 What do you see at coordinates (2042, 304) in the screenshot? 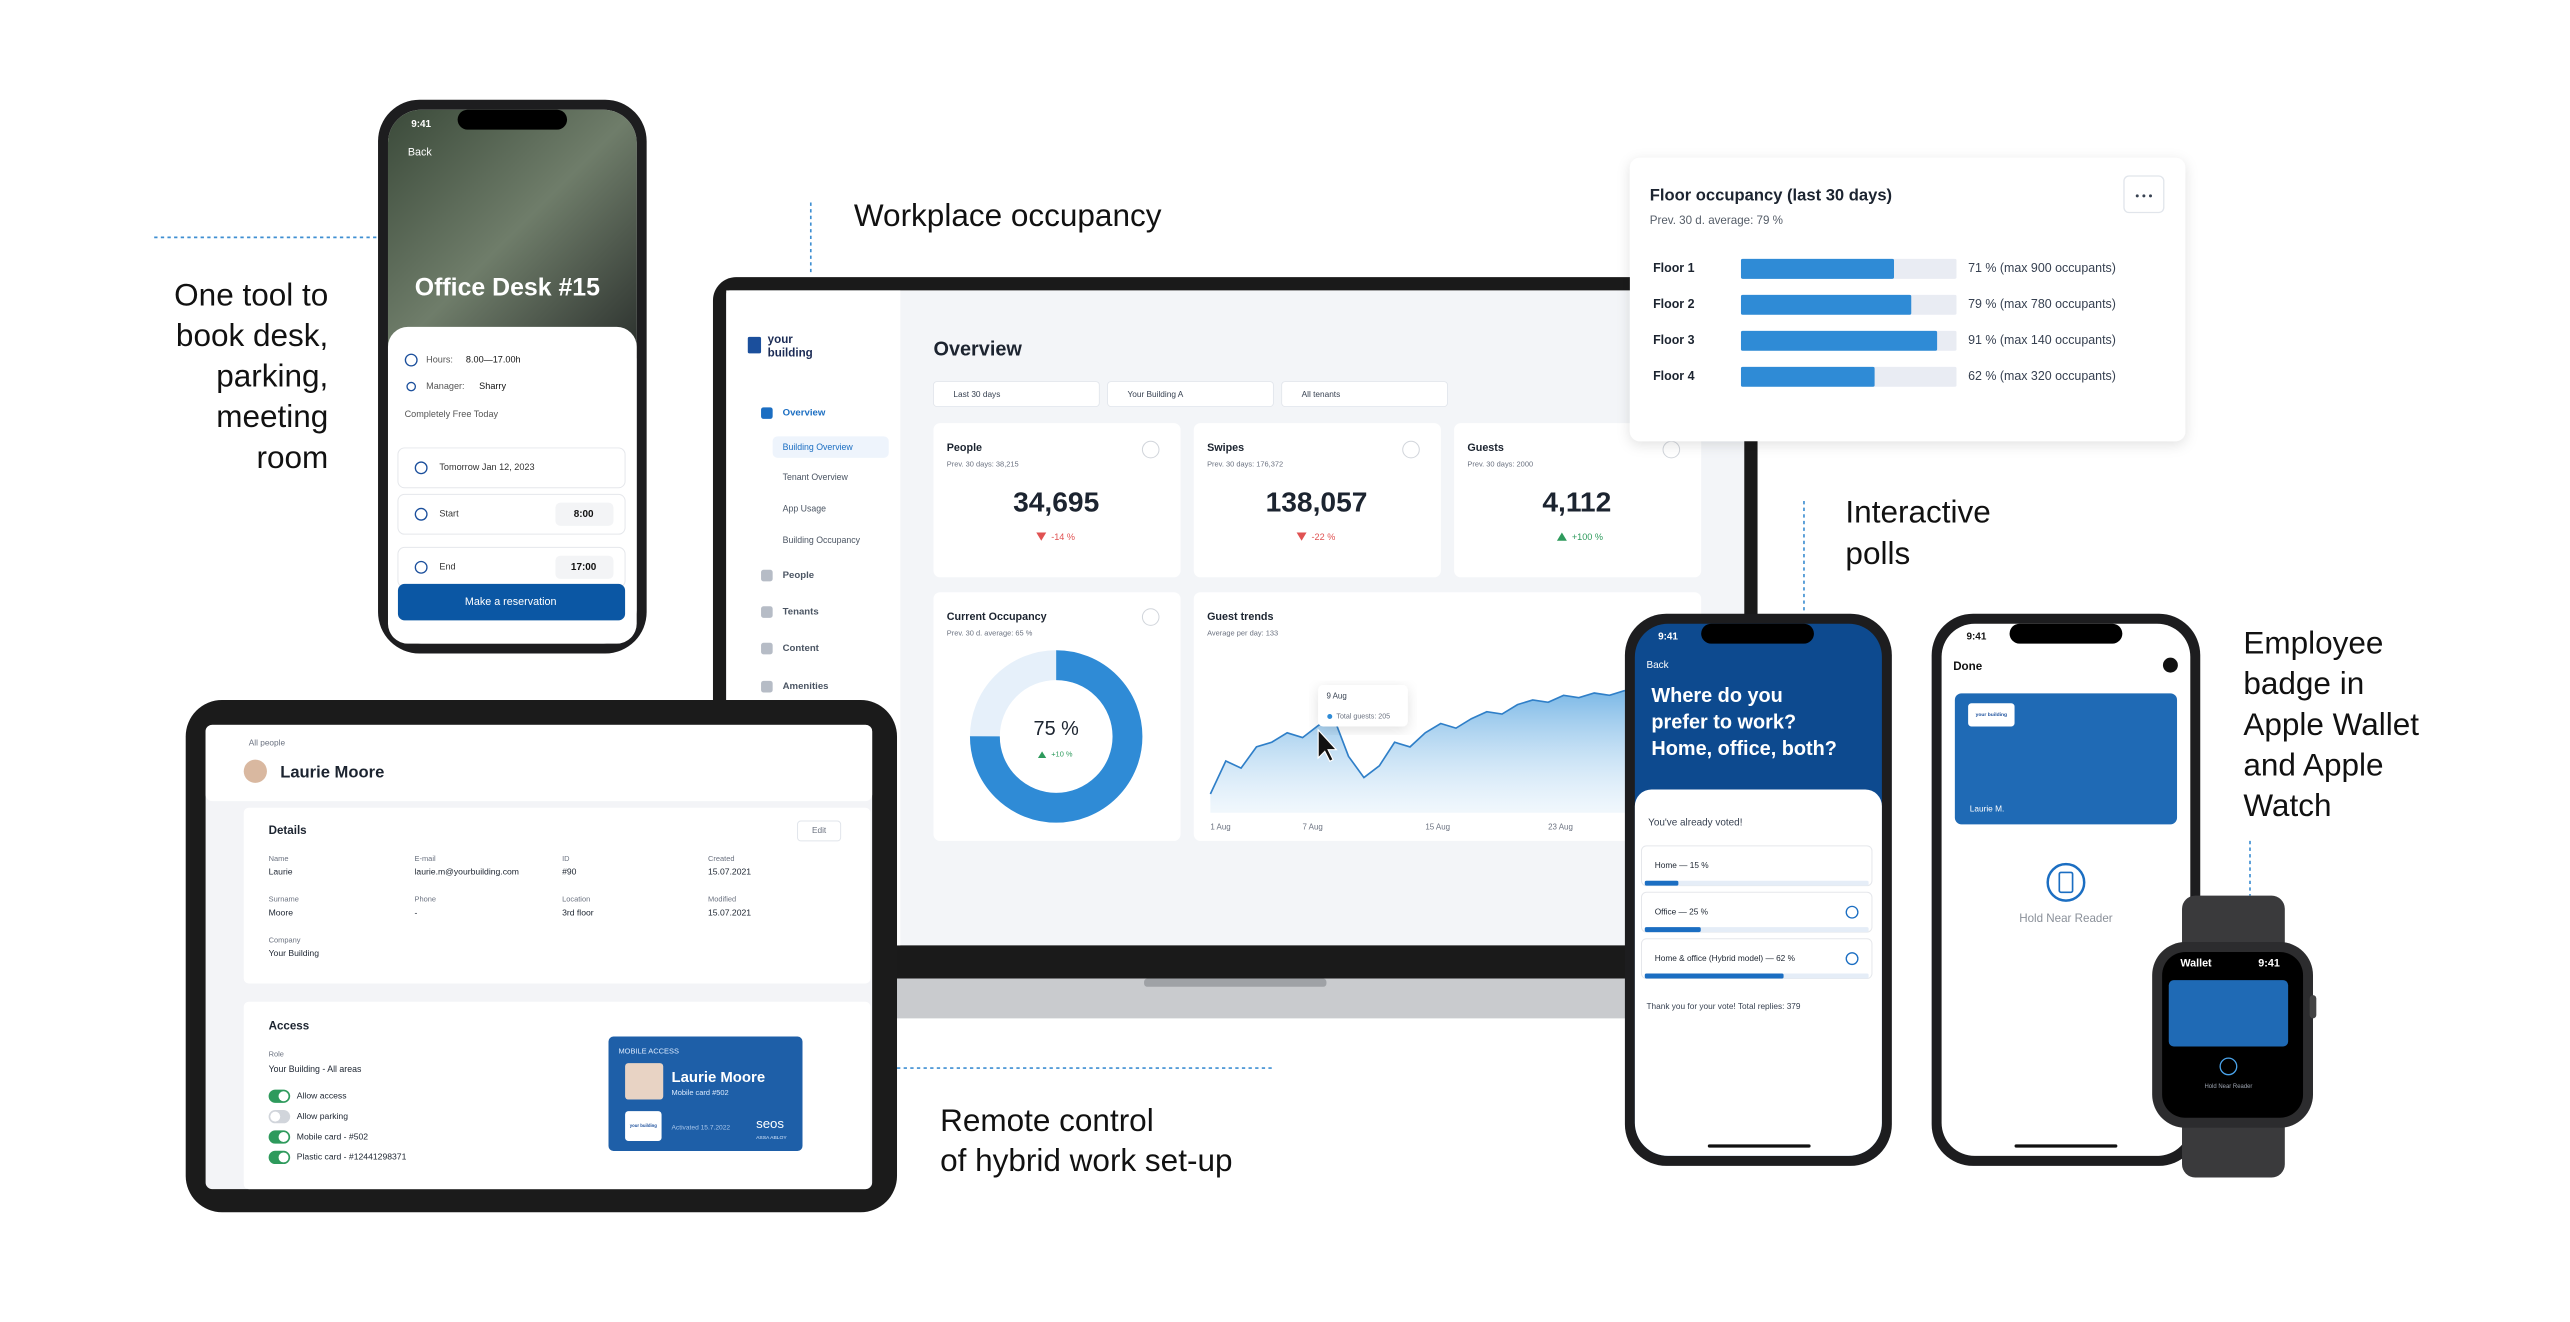
I see `floor-label: 79 % (max 780 occupants)` at bounding box center [2042, 304].